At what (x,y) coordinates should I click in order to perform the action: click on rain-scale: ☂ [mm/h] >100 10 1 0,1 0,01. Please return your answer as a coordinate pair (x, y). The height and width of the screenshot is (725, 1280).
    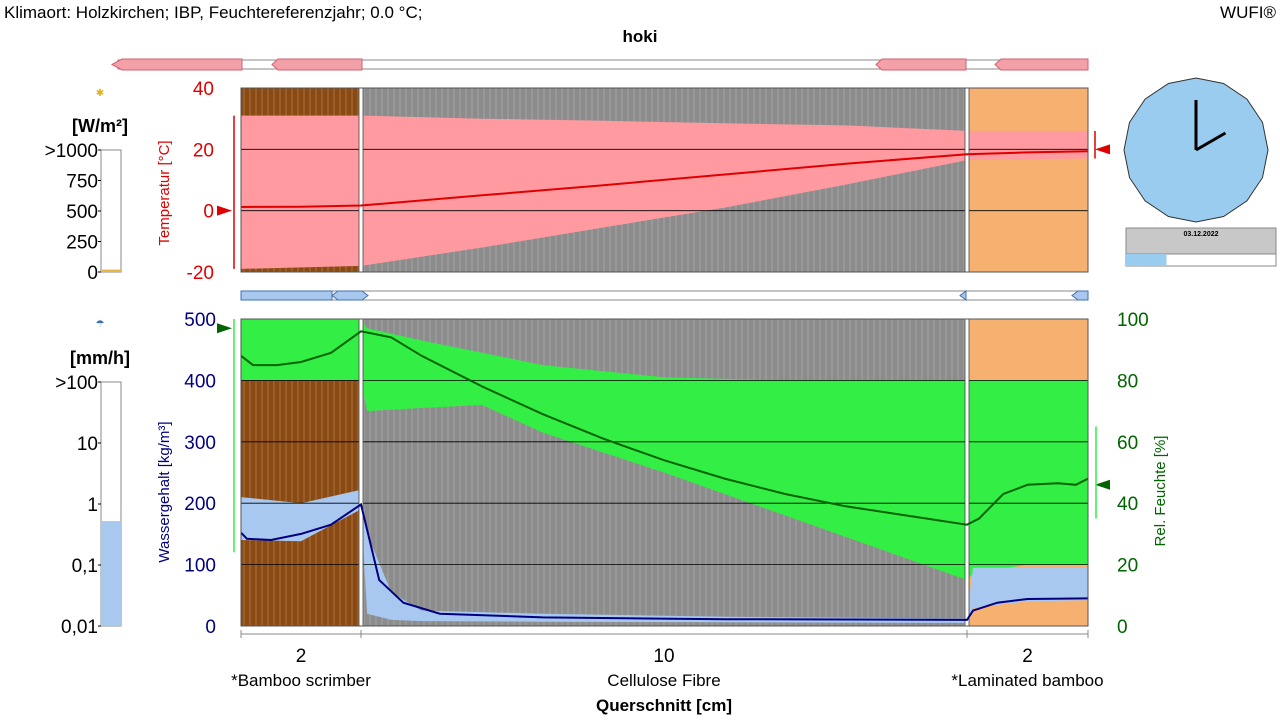
    Looking at the image, I should click on (92, 478).